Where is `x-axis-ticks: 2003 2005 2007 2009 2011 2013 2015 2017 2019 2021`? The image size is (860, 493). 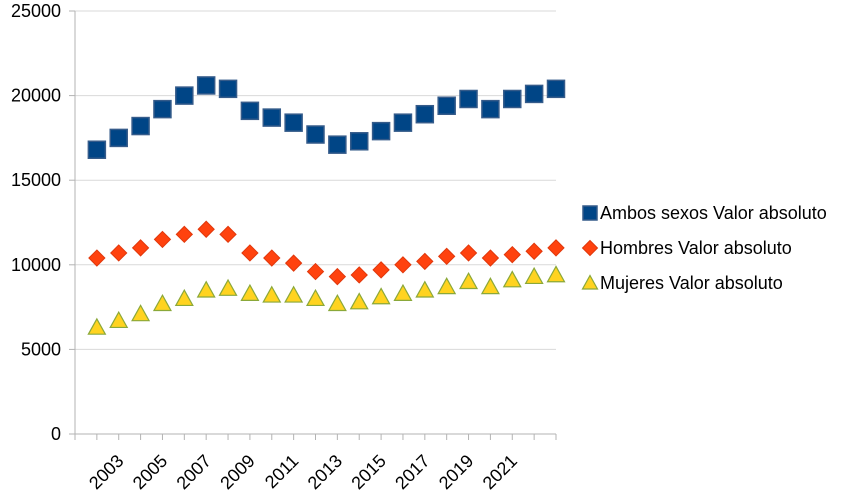 x-axis-ticks: 2003 2005 2007 2009 2011 2013 2015 2017 2019 2021 is located at coordinates (315, 463).